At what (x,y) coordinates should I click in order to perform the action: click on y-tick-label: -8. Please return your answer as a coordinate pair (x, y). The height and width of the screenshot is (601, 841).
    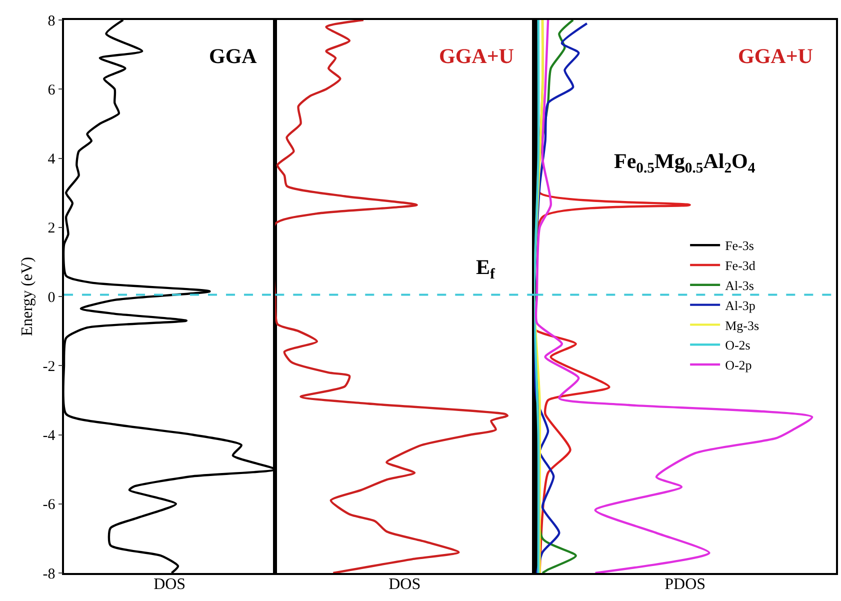
    Looking at the image, I should click on (49, 574).